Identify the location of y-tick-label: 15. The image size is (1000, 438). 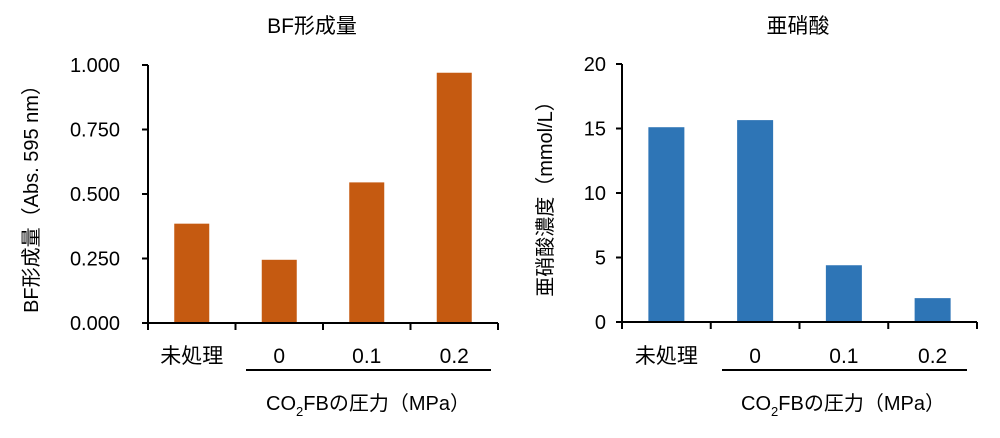
(595, 130).